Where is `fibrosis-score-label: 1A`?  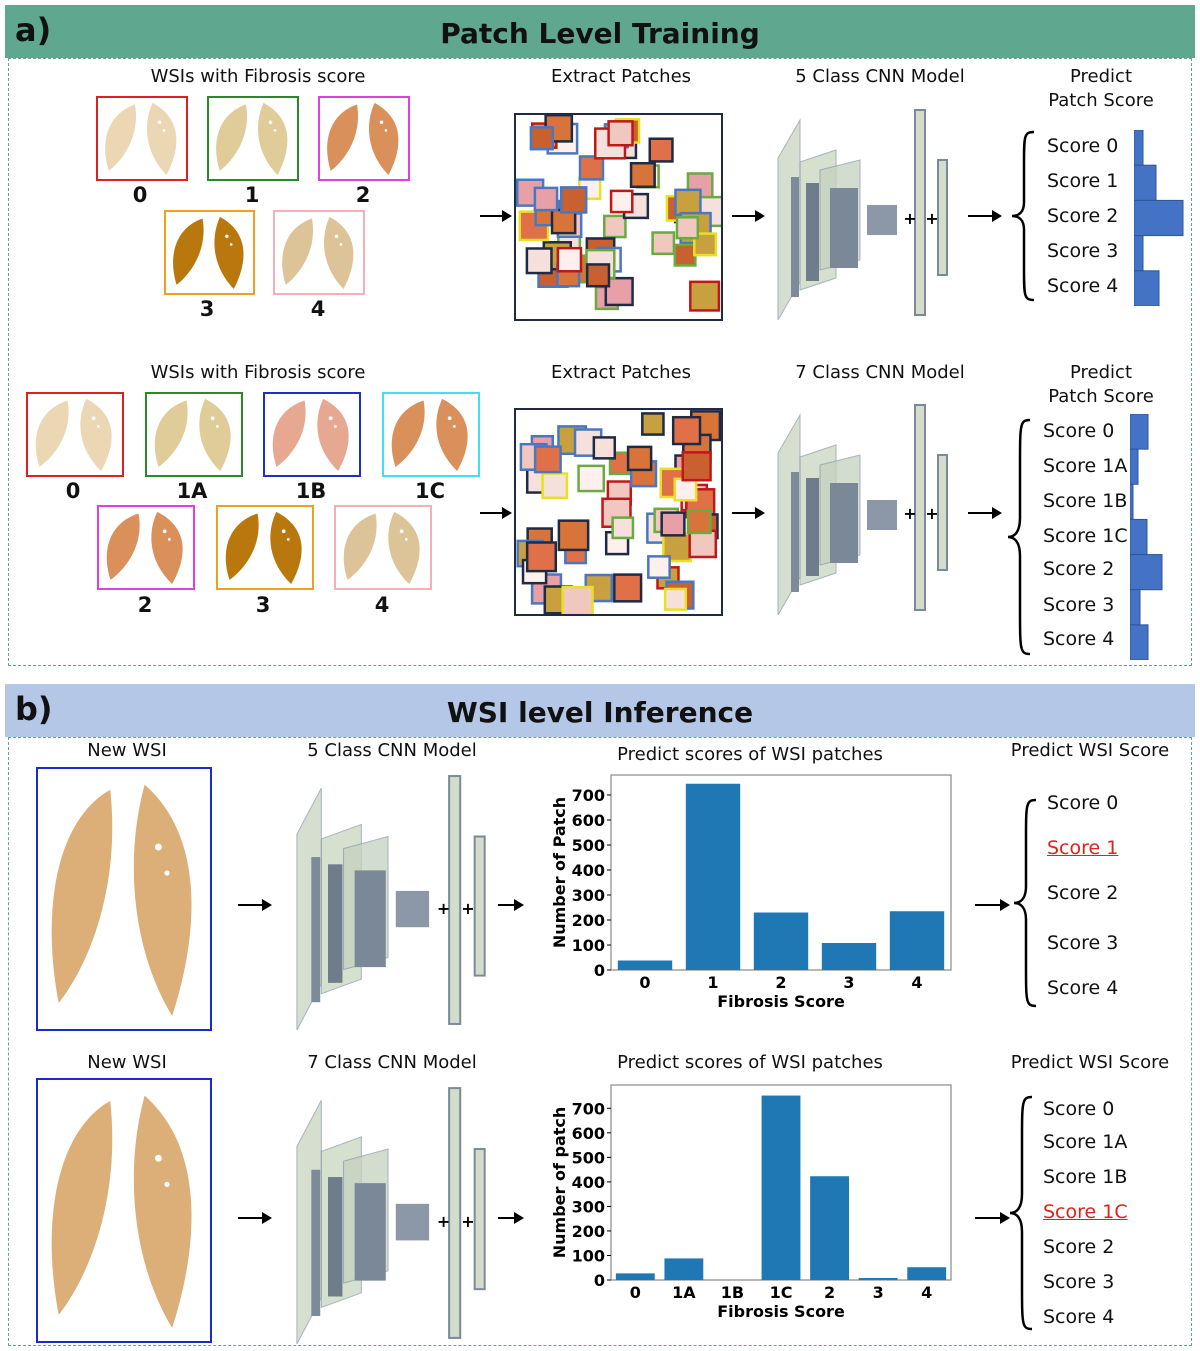
fibrosis-score-label: 1A is located at coordinates (192, 491).